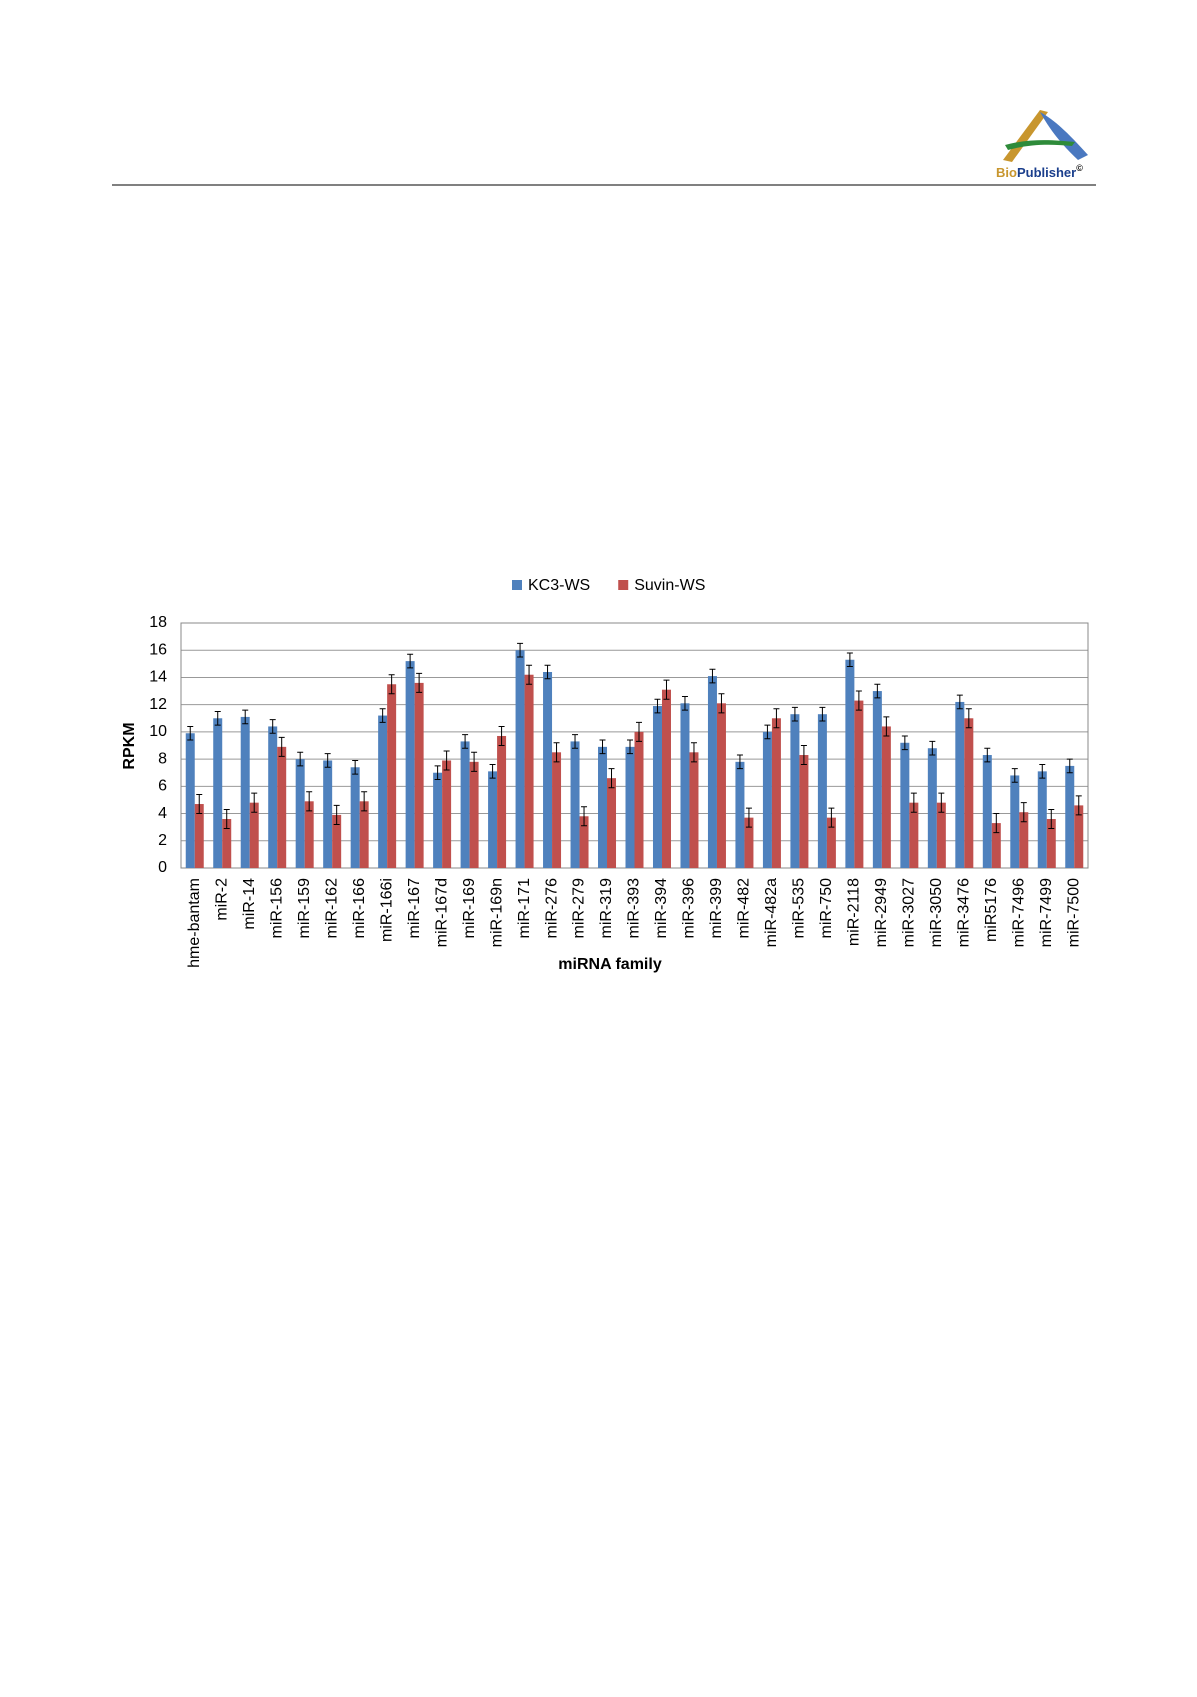  Describe the element at coordinates (606, 908) in the screenshot. I see `x-tick-label: miR-319` at that location.